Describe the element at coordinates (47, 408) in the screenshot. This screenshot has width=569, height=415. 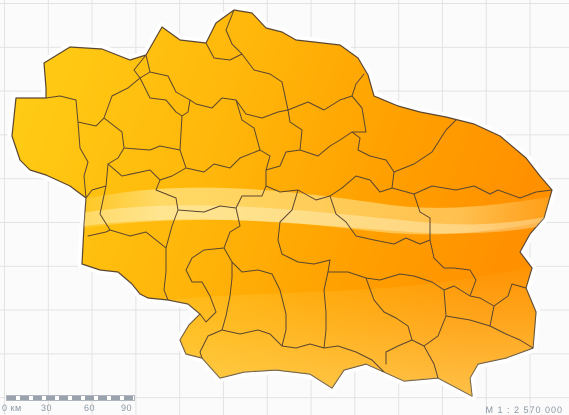
I see `scale-label-30: 30` at that location.